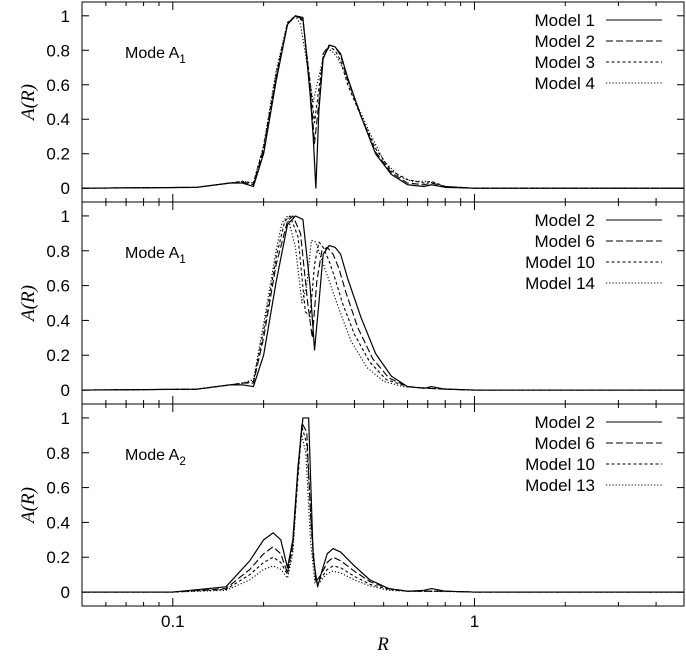 This screenshot has height=656, width=686. Describe the element at coordinates (565, 83) in the screenshot. I see `legend-label: Model 4` at that location.